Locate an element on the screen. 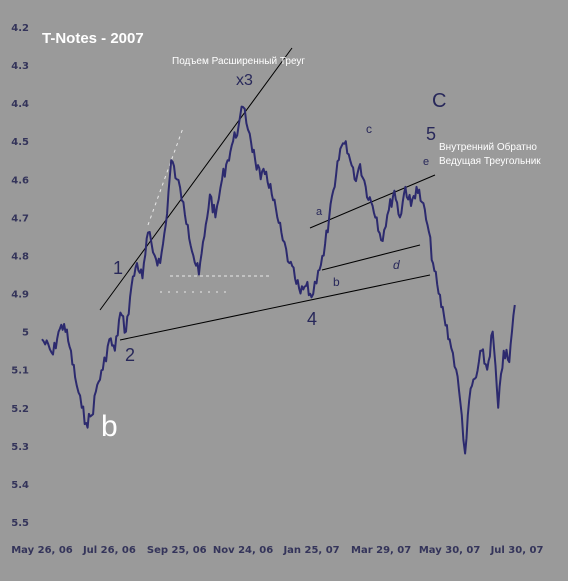 The width and height of the screenshot is (568, 581). chart-title: T-Notes - 2007 is located at coordinates (93, 38).